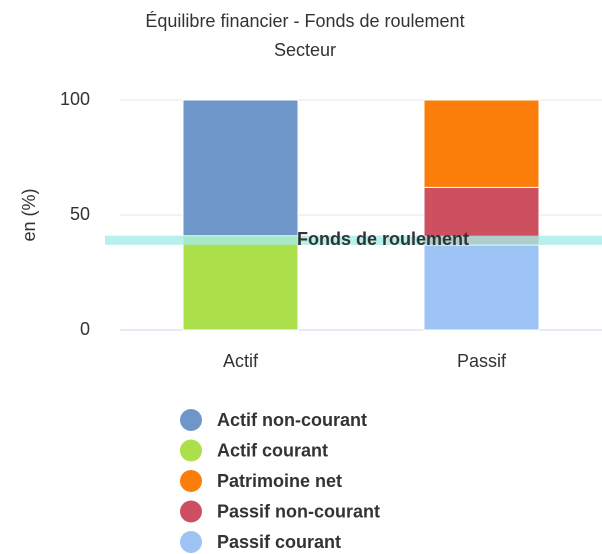 This screenshot has height=554, width=602. I want to click on x-tick-label: Passif, so click(482, 361).